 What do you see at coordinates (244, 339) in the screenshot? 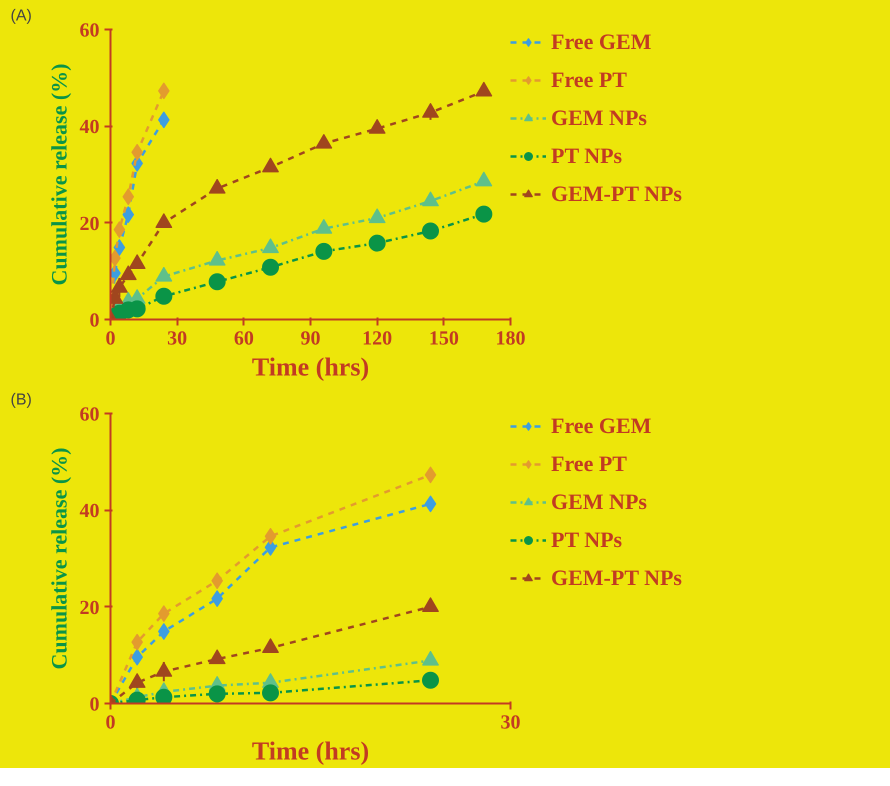
I see `x-tick-label: 60` at bounding box center [244, 339].